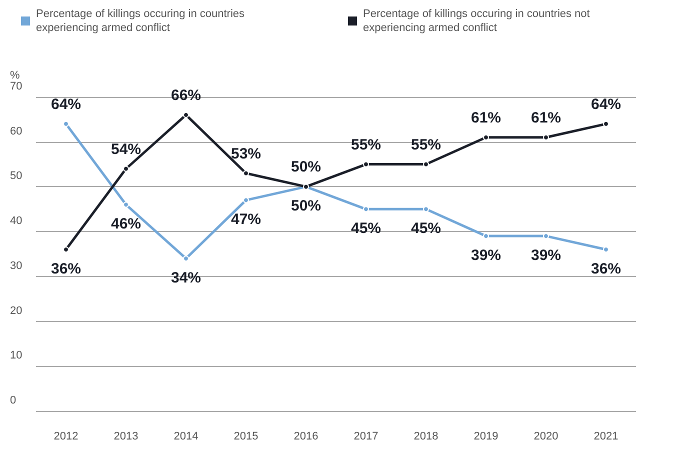  Describe the element at coordinates (486, 436) in the screenshot. I see `x-tick-label: 2019` at that location.